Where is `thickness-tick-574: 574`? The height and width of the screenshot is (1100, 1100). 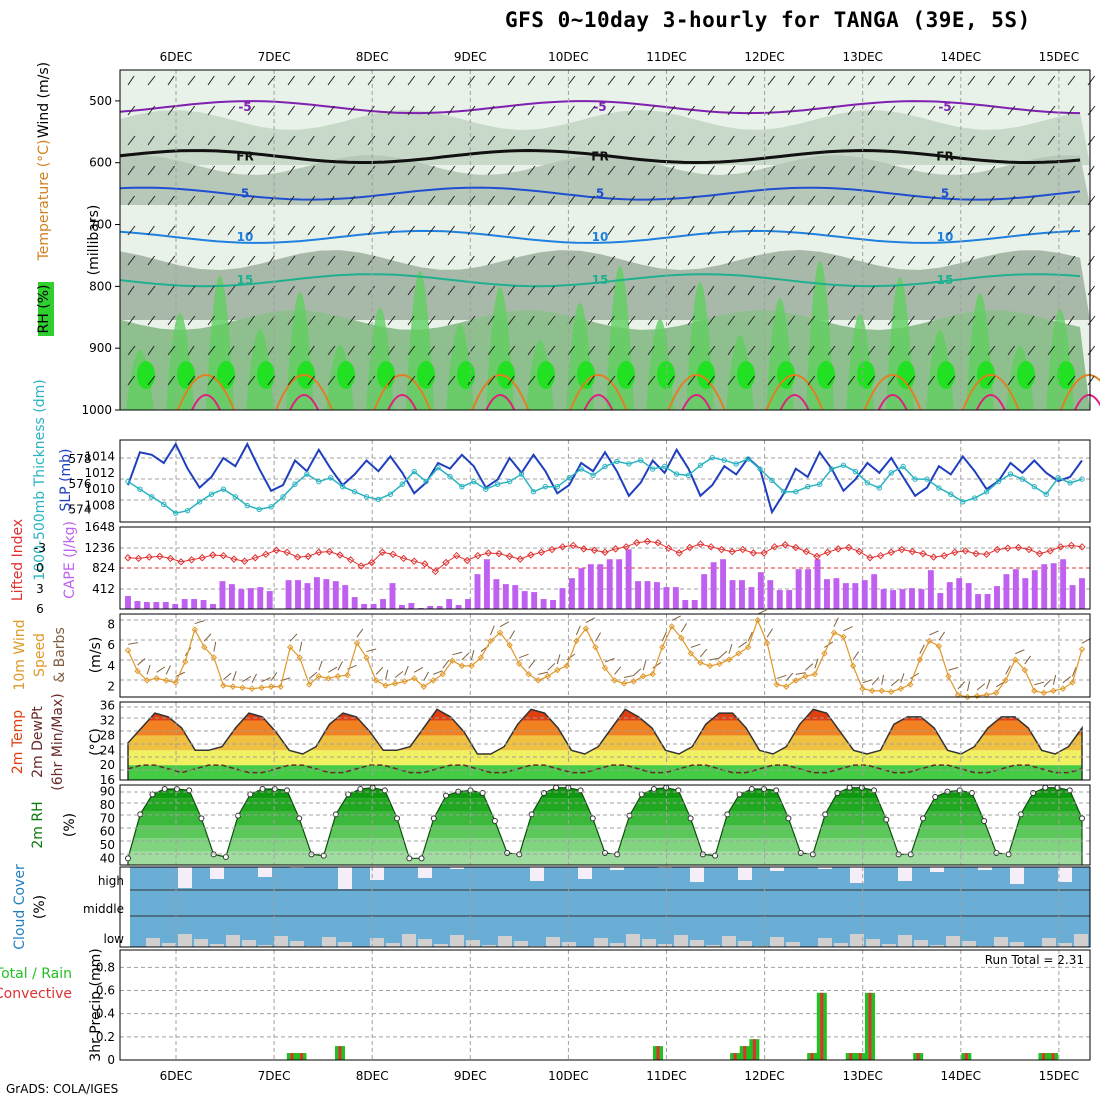
thickness-tick-574: 574 is located at coordinates (80, 509).